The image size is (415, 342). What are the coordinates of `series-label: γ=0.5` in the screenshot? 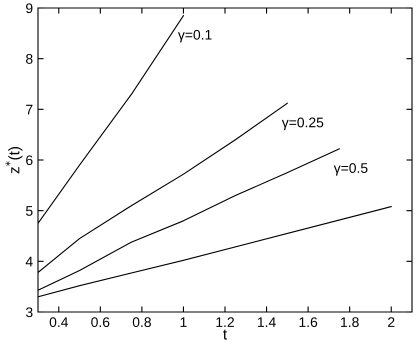 It's located at (351, 169).